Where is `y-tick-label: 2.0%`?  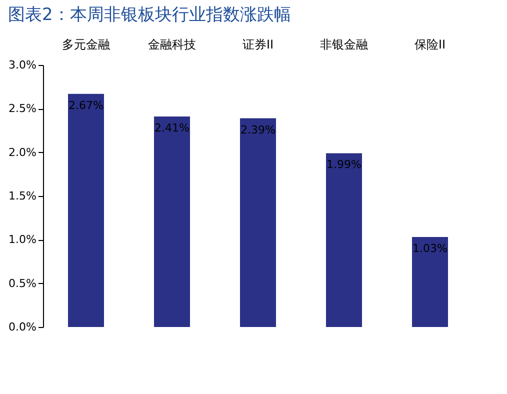 y-tick-label: 2.0% is located at coordinates (22, 152).